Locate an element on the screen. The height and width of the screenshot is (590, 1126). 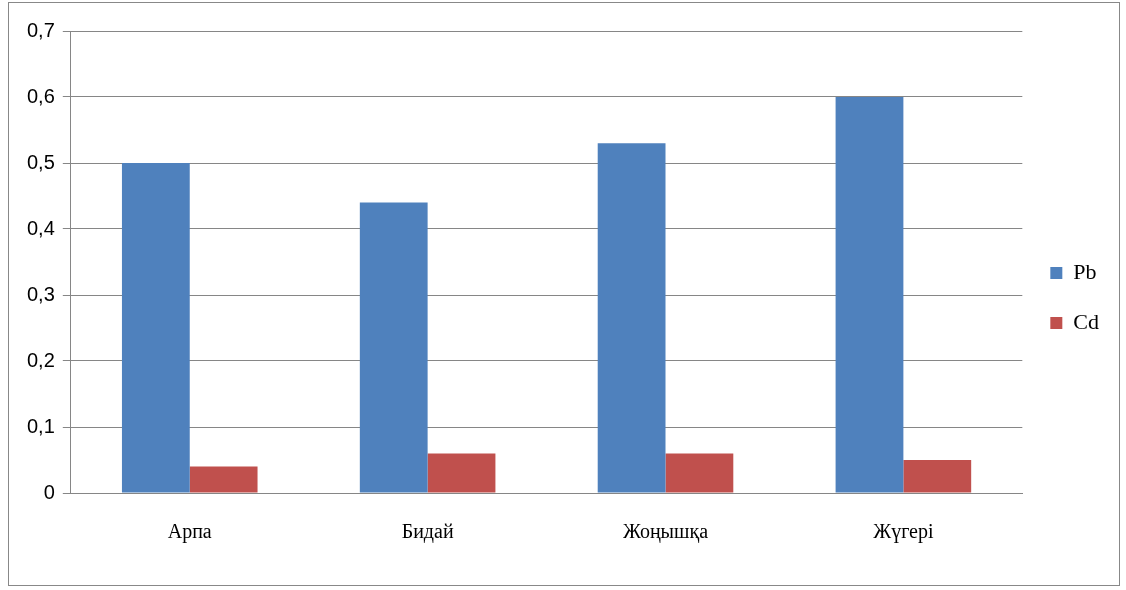
y-tick-label: 0,2 is located at coordinates (40, 359).